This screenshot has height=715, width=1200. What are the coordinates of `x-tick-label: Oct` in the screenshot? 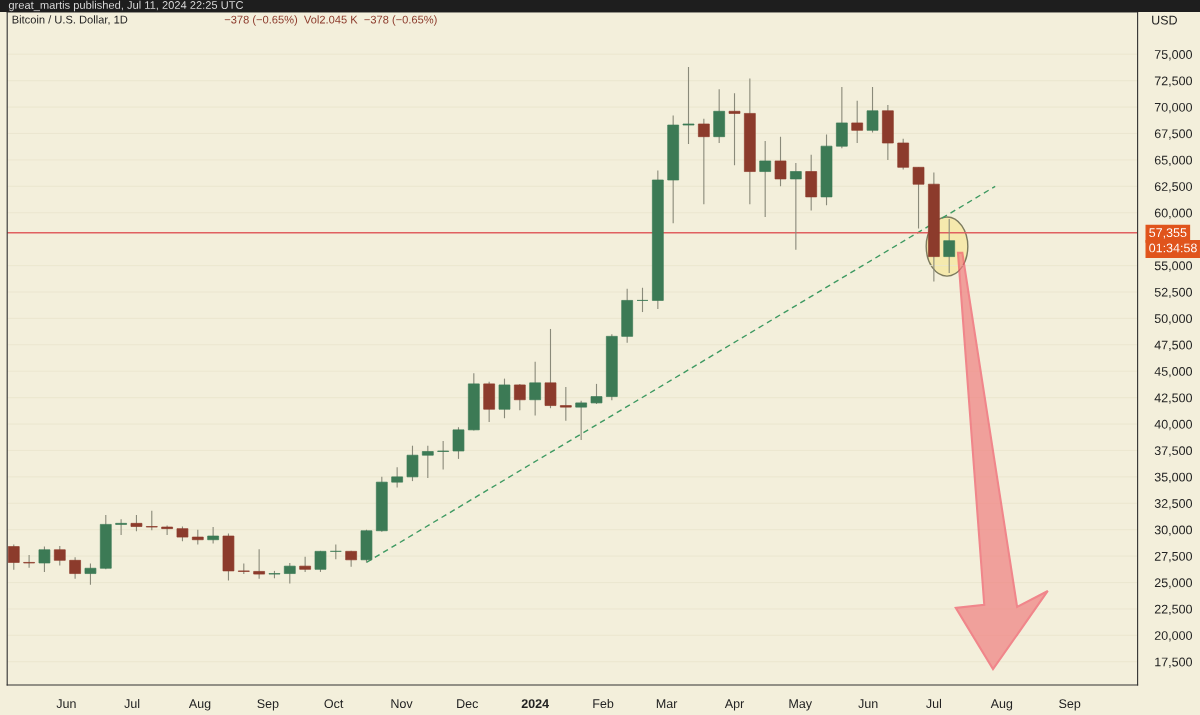 It's located at (334, 704).